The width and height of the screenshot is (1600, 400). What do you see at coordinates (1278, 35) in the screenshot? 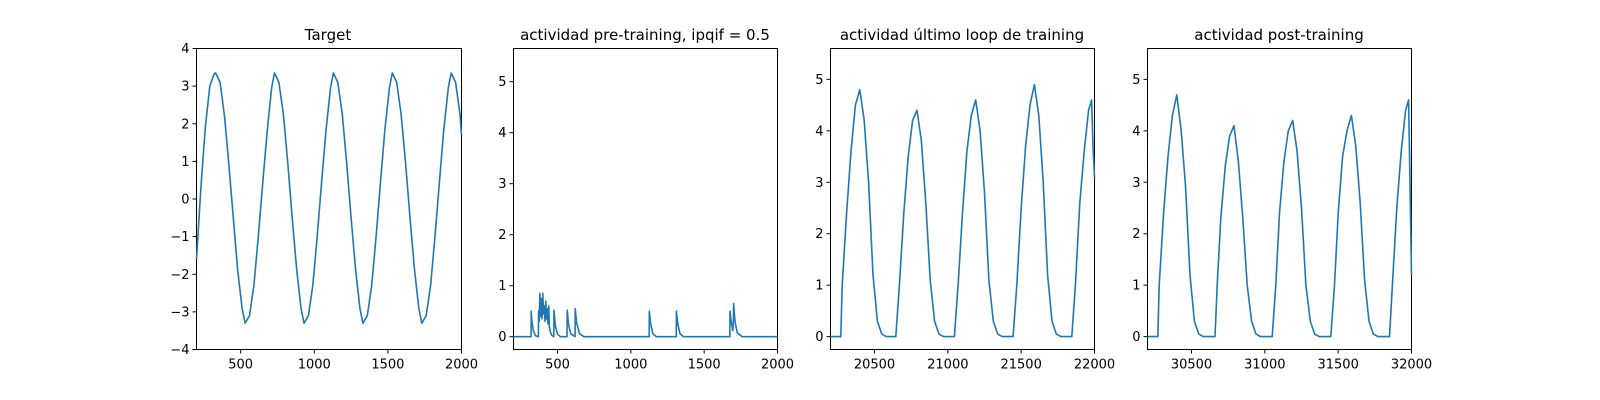
I see `chart-title: actividad post-training` at bounding box center [1278, 35].